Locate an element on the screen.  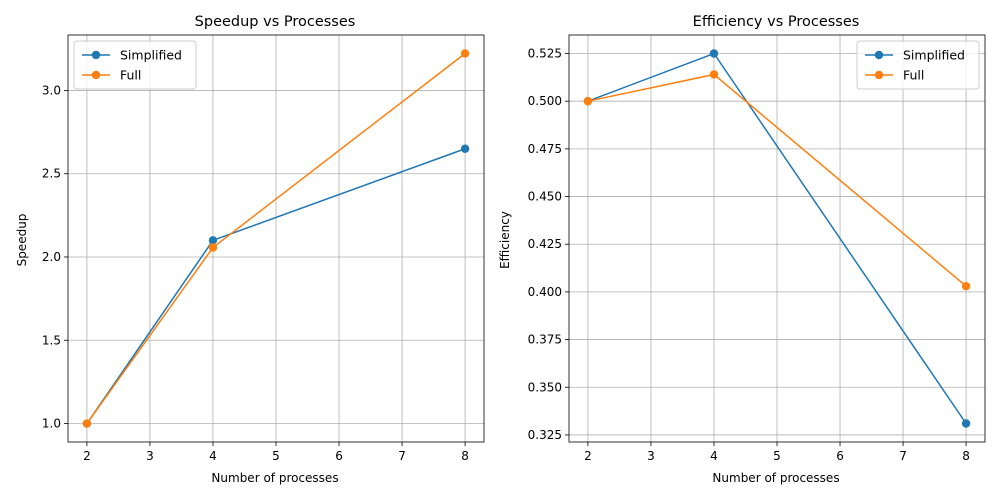
y-axis-title: Efficiency is located at coordinates (505, 240).